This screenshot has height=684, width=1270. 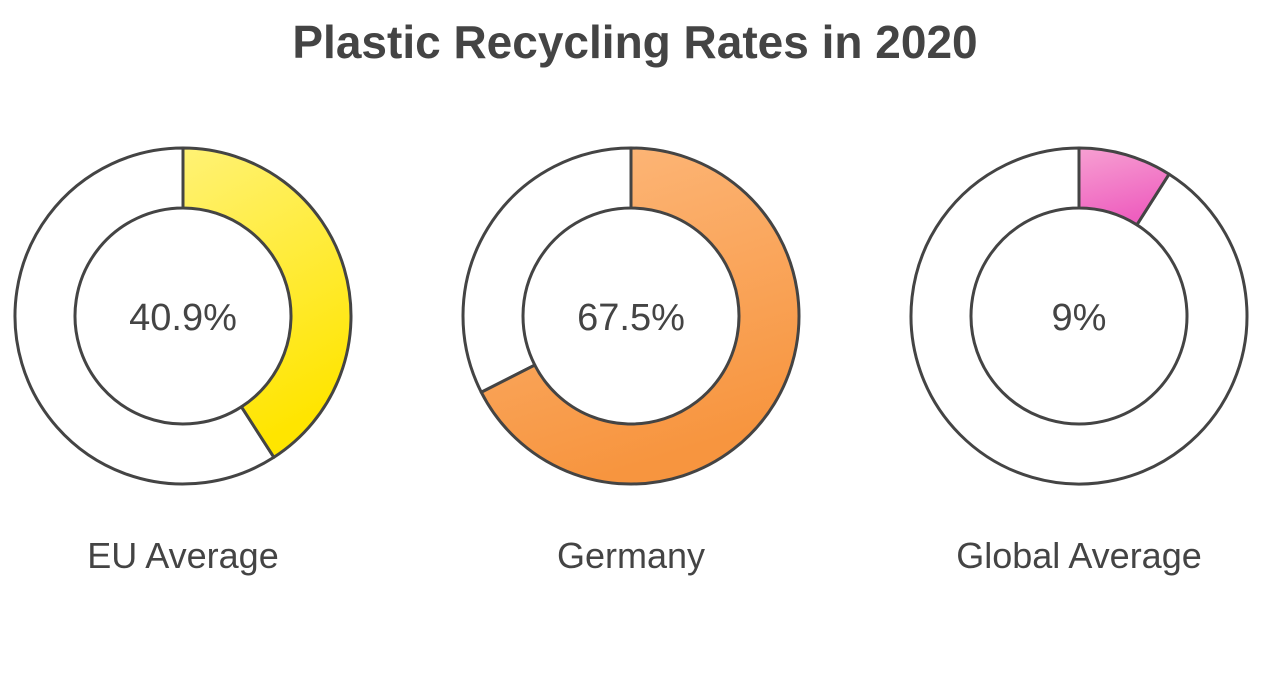 I want to click on donut-remainder-global-average, so click(x=1079, y=316).